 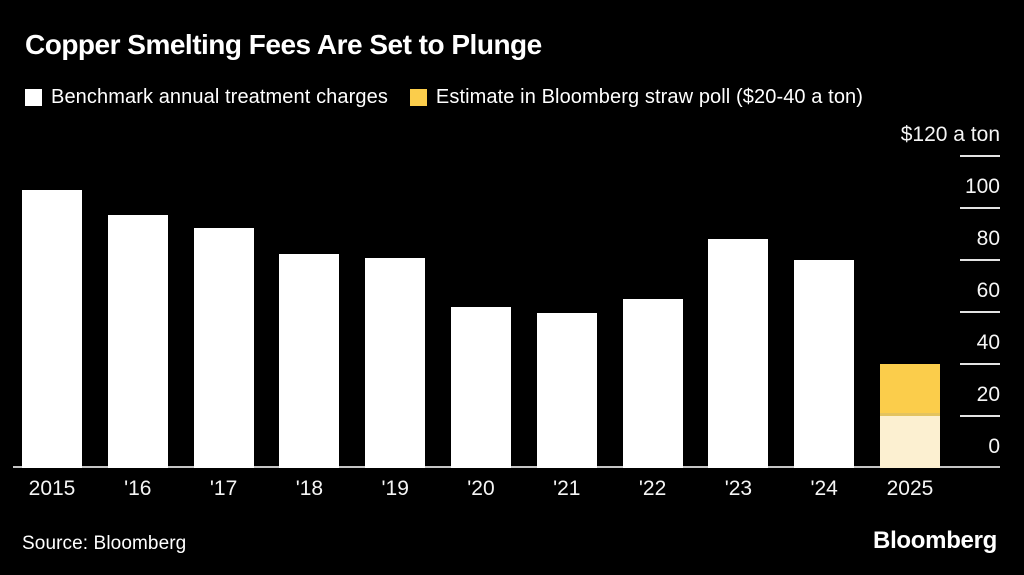 What do you see at coordinates (909, 390) in the screenshot?
I see `estimate-high-segment` at bounding box center [909, 390].